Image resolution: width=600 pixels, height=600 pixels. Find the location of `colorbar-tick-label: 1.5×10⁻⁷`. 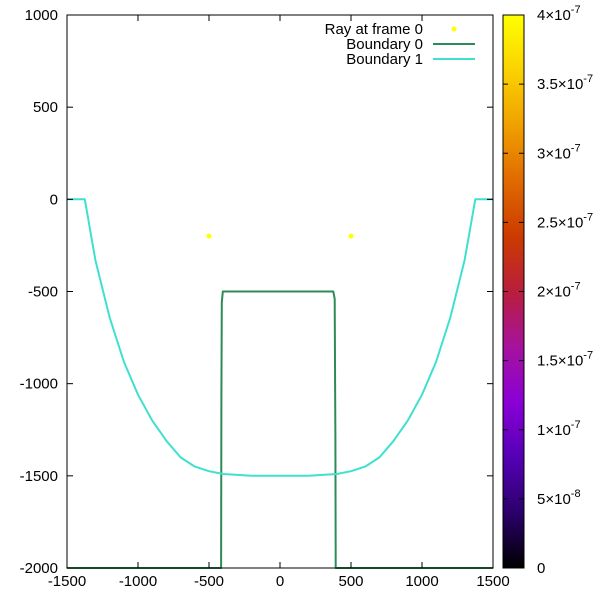

colorbar-tick-label: 1.5×10⁻⁷ is located at coordinates (565, 360).